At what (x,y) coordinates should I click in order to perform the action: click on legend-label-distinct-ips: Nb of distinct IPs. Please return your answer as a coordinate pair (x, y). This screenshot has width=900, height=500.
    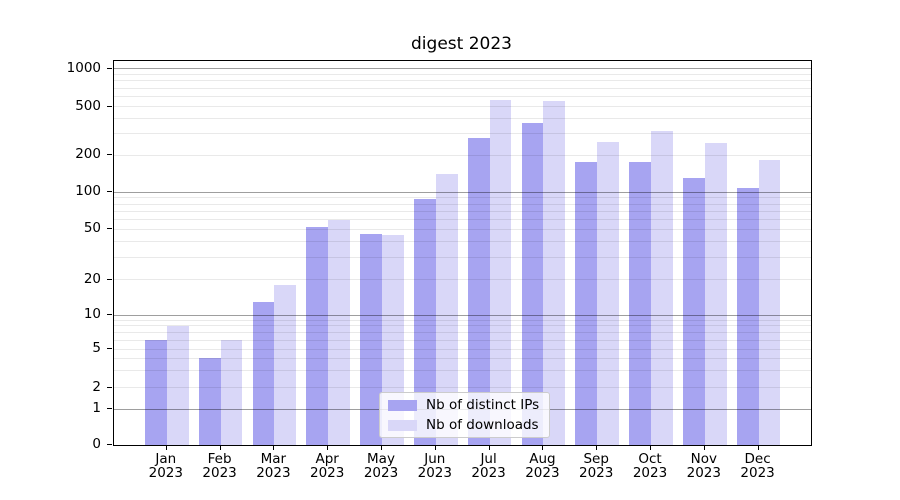
    Looking at the image, I should click on (483, 405).